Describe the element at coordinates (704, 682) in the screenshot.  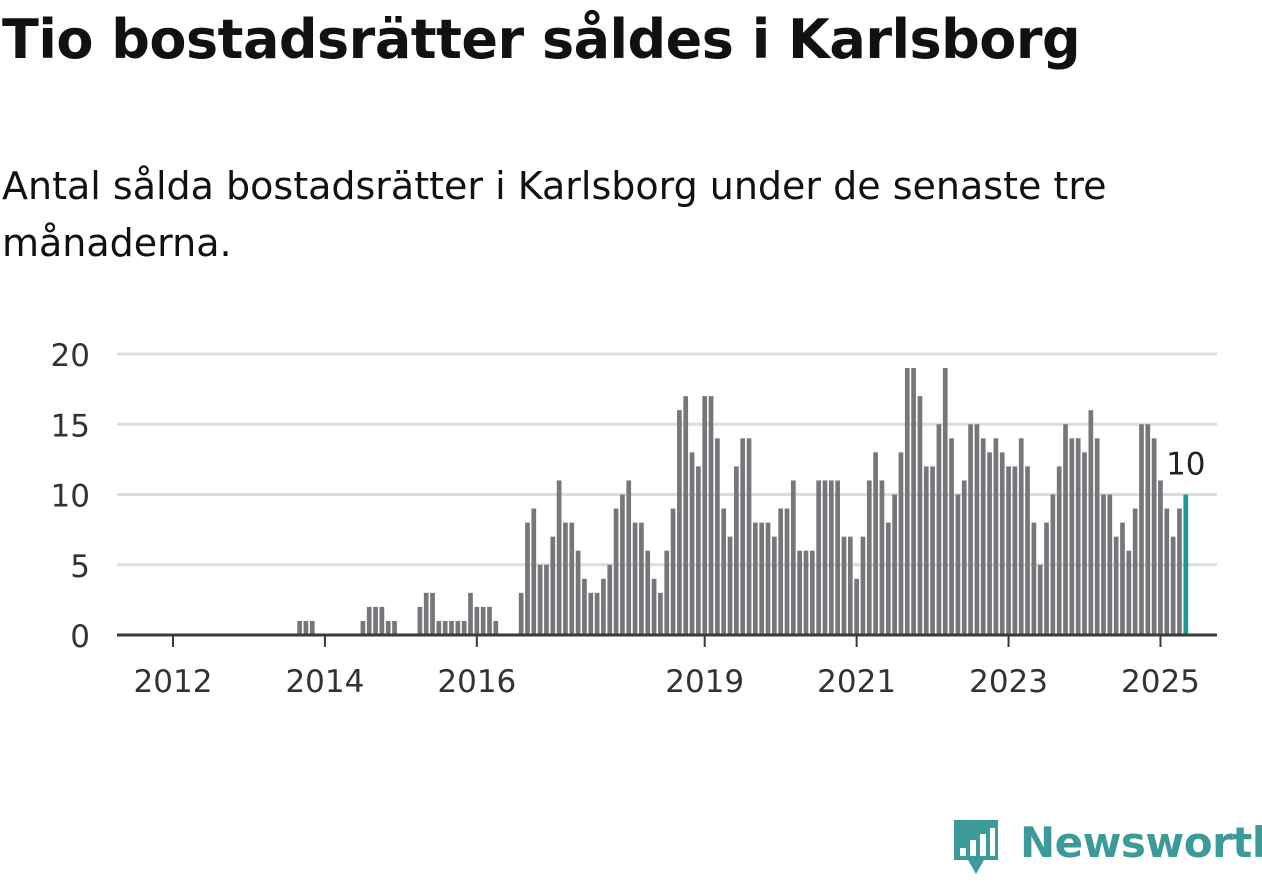
I see `x-tick-label: 2019` at that location.